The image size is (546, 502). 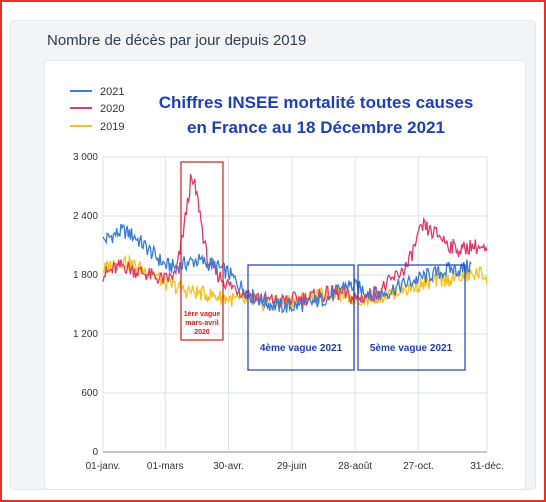 What do you see at coordinates (112, 127) in the screenshot?
I see `legend-label-2019: 2019` at bounding box center [112, 127].